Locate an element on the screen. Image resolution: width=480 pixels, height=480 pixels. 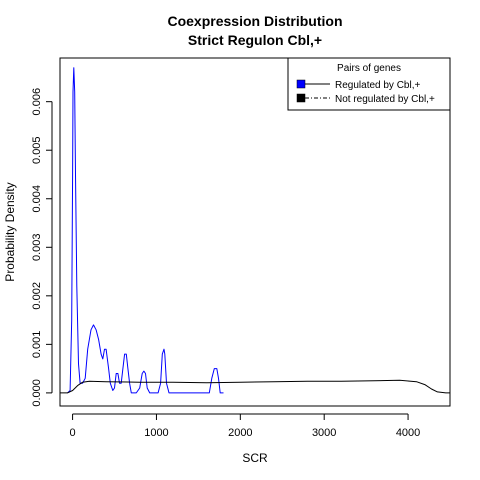
y-tick-label: 0.005 is located at coordinates (37, 150).